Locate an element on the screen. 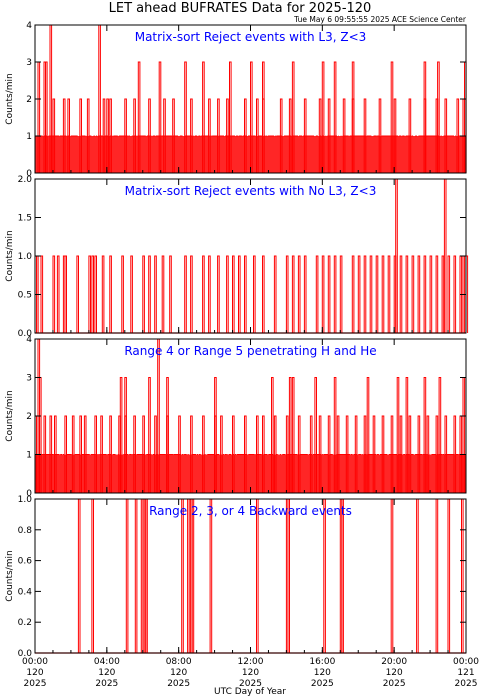  y-axis-label: Counts/min is located at coordinates (10, 415).